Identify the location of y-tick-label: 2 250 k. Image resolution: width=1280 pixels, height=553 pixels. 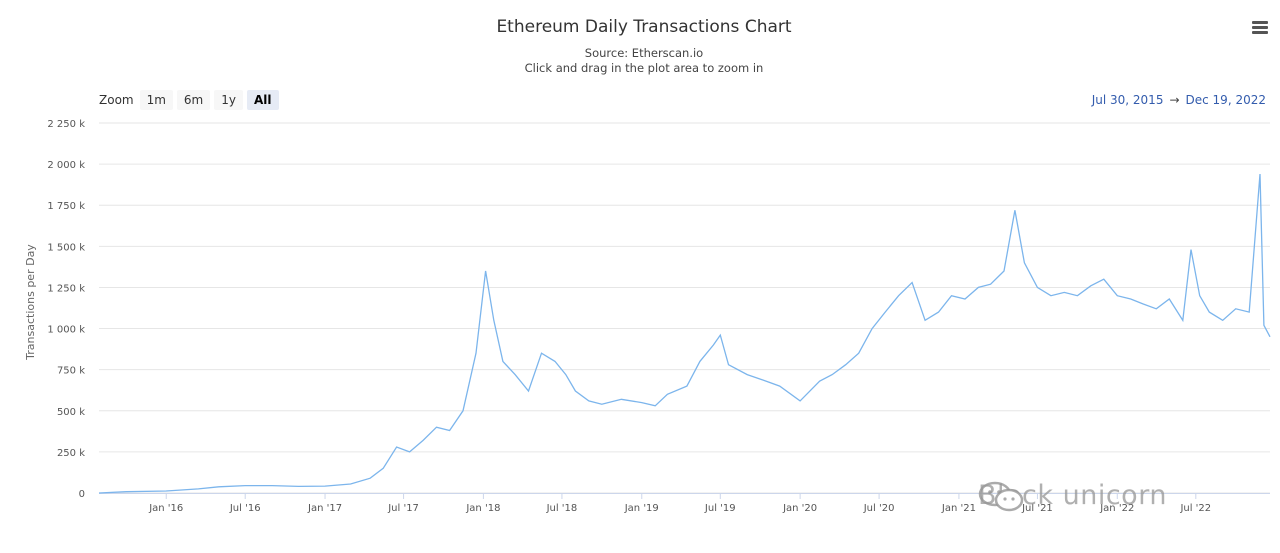
(66, 124).